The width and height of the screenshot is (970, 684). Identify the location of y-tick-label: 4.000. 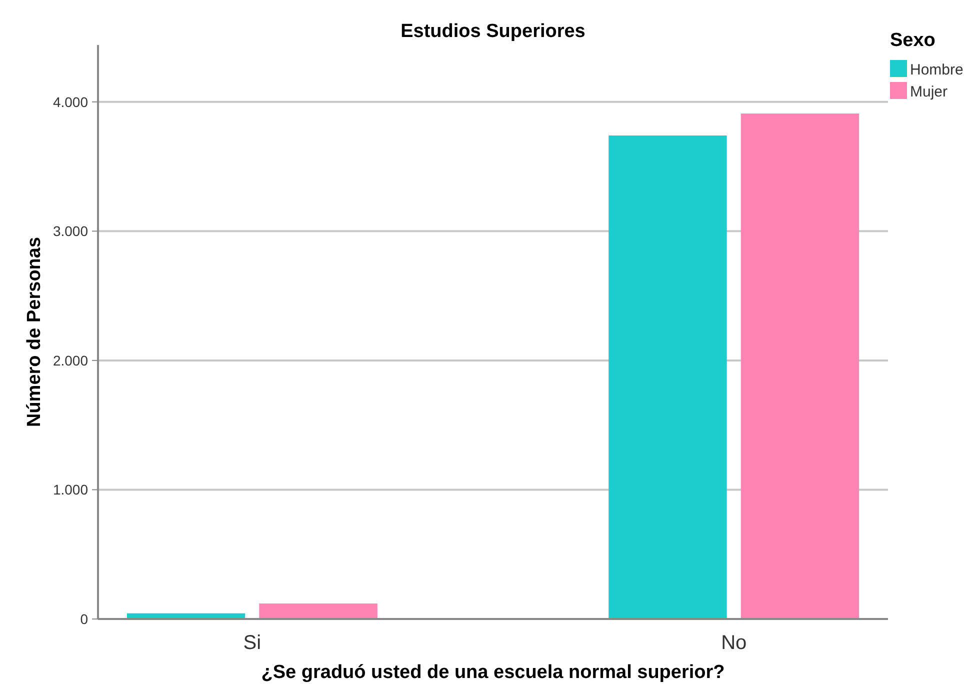
(70, 102).